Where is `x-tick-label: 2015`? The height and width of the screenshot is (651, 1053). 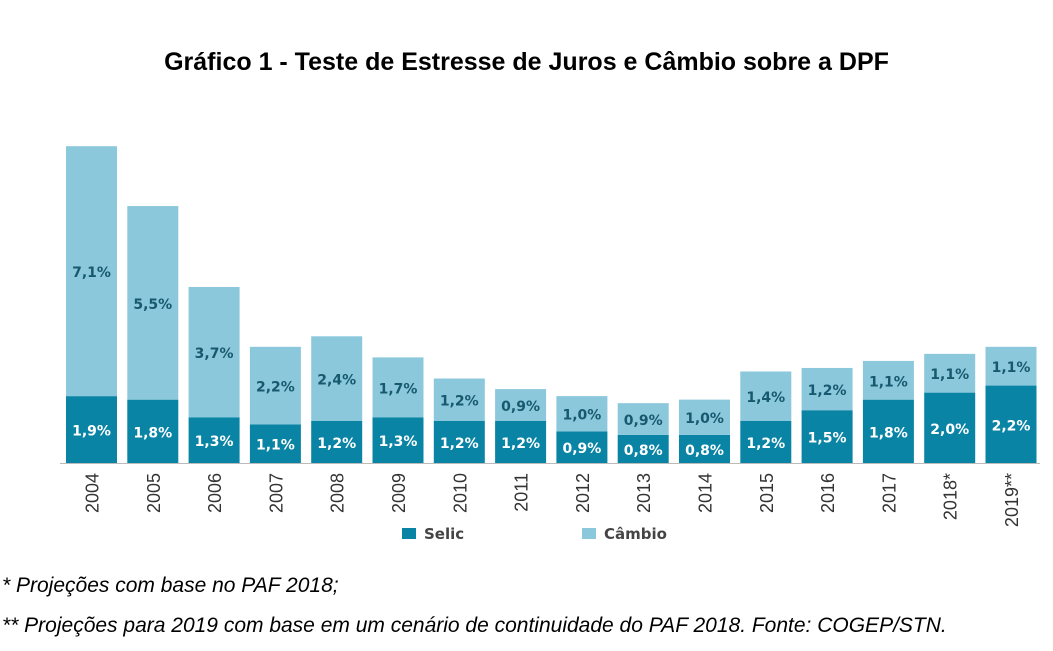 x-tick-label: 2015 is located at coordinates (767, 493).